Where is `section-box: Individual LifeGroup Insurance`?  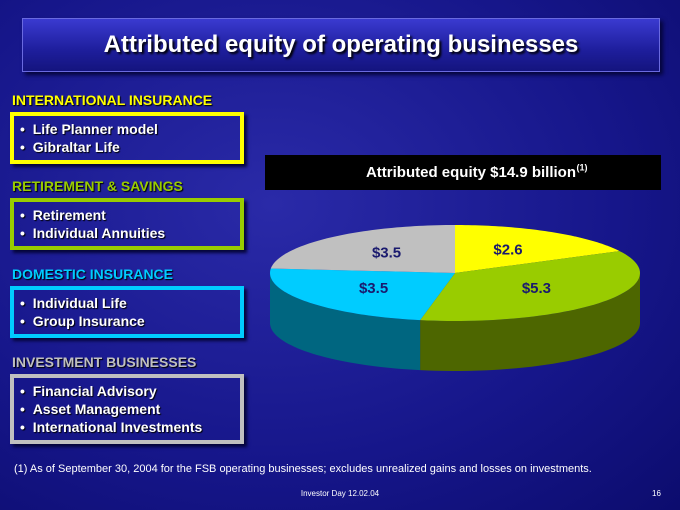 section-box: Individual LifeGroup Insurance is located at coordinates (127, 312).